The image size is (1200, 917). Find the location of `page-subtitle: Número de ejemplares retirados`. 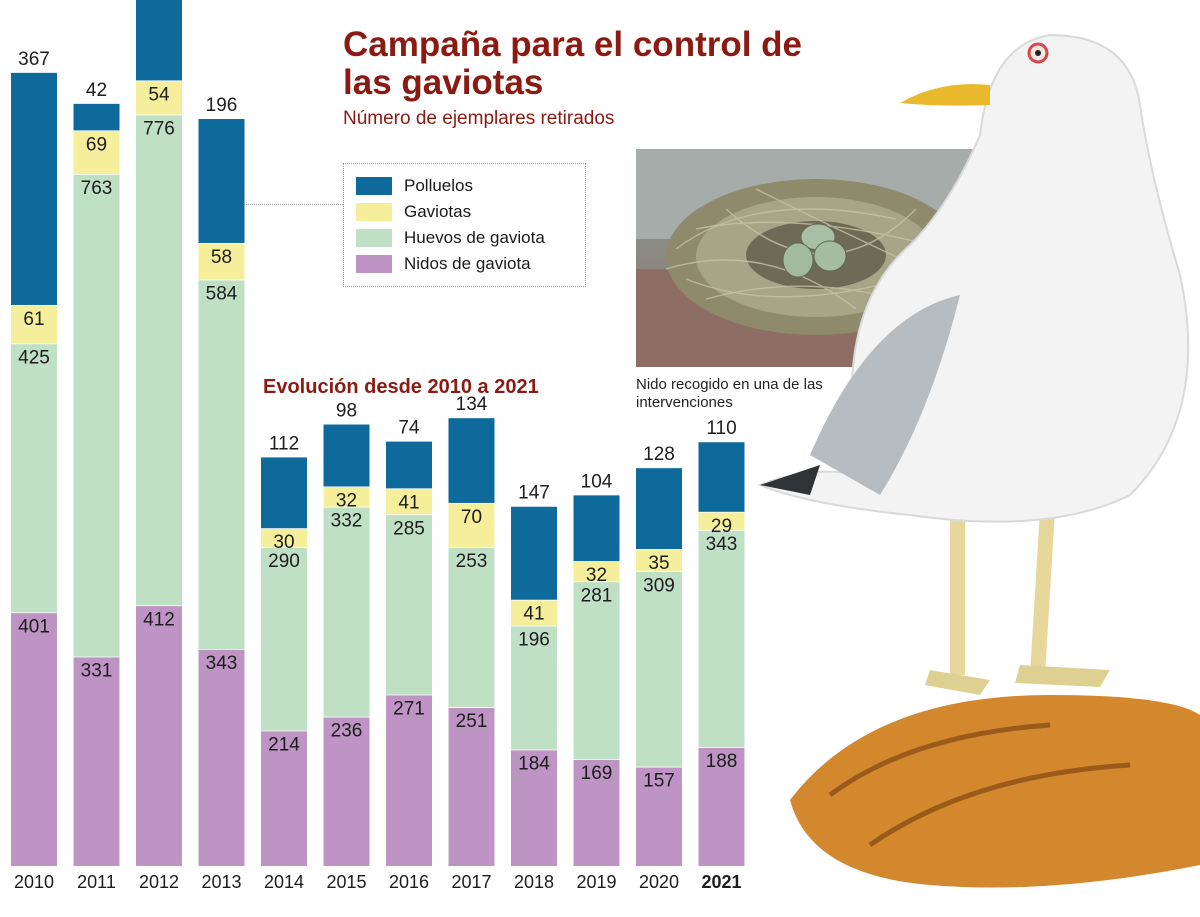

page-subtitle: Número de ejemplares retirados is located at coordinates (479, 118).